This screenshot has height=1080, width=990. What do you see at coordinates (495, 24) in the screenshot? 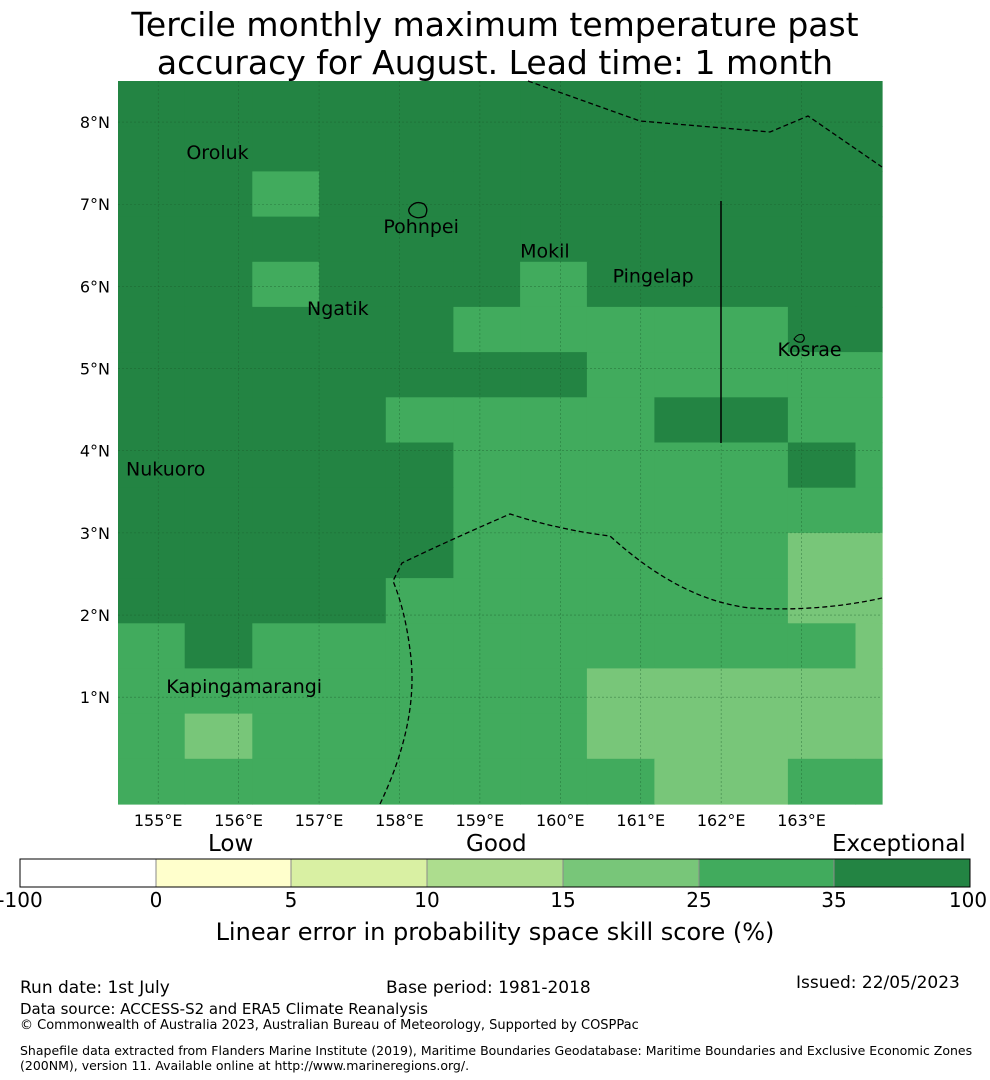
I see `title-line-1: Tercile monthly maximum temperature past` at bounding box center [495, 24].